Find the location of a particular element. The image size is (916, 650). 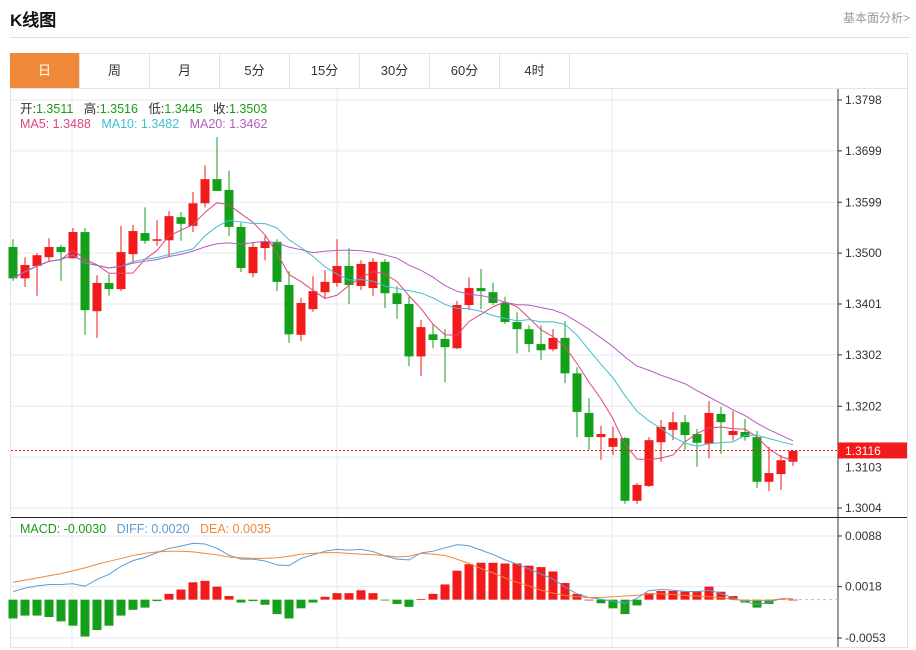

dea-line is located at coordinates (402, 575).